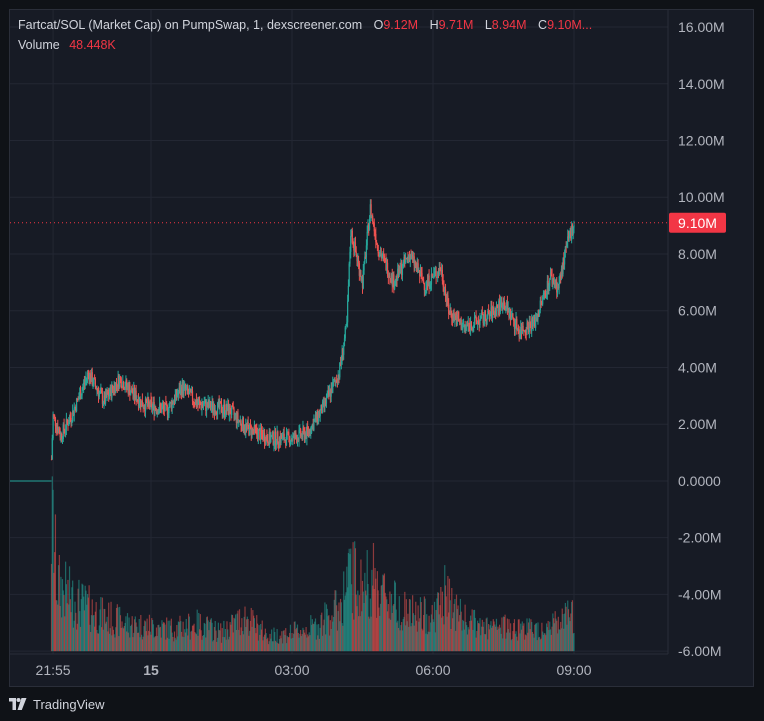 The width and height of the screenshot is (764, 721). I want to click on tradingview-brand: TradingView, so click(69, 704).